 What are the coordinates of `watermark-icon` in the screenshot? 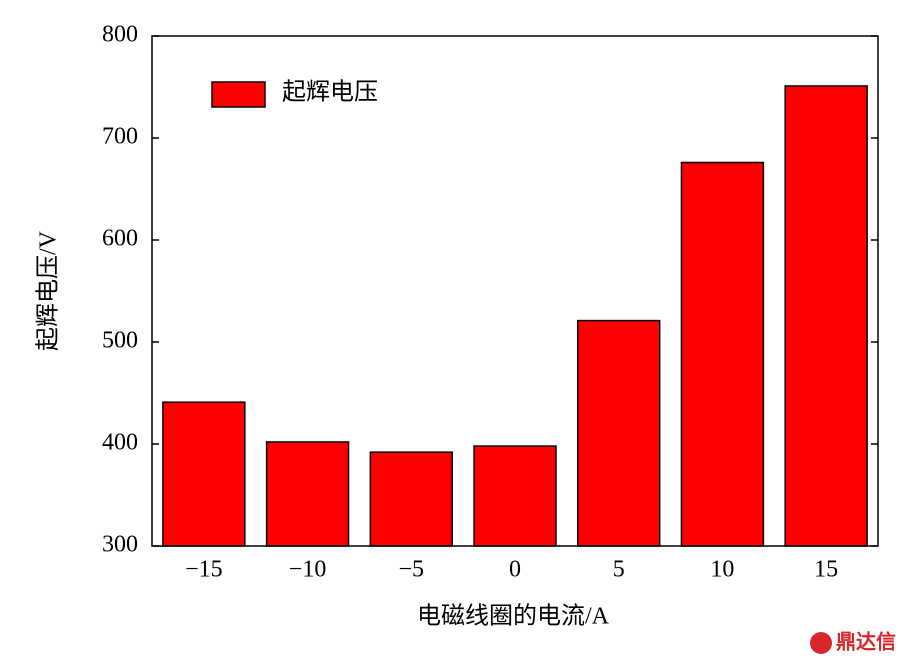 It's located at (821, 643).